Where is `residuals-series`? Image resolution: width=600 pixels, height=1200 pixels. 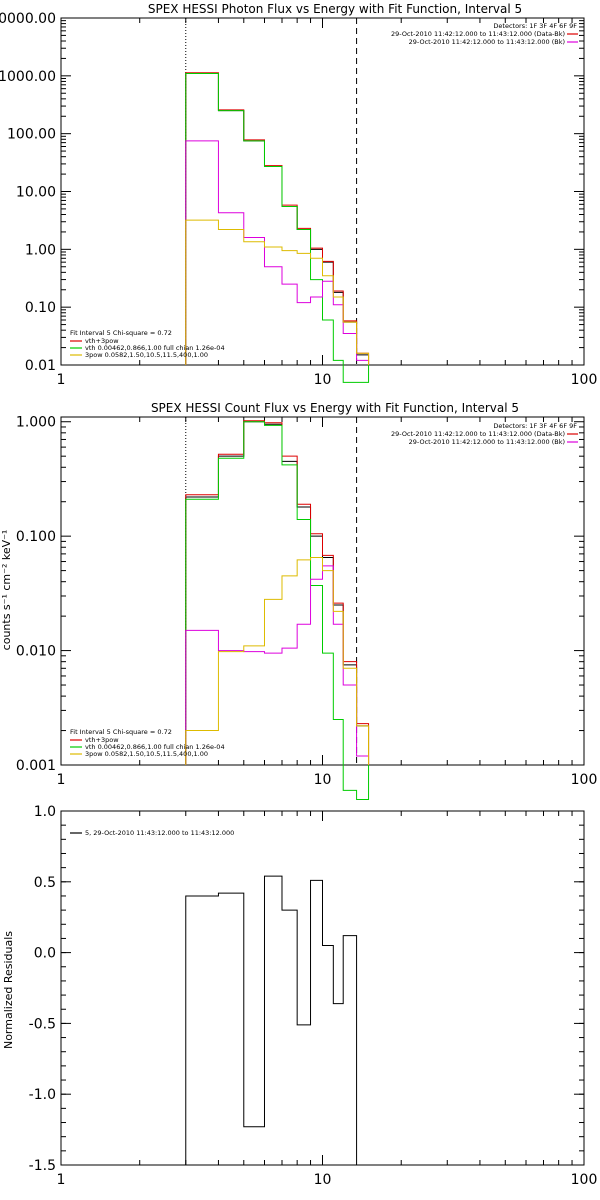
residuals-series is located at coordinates (271, 1020).